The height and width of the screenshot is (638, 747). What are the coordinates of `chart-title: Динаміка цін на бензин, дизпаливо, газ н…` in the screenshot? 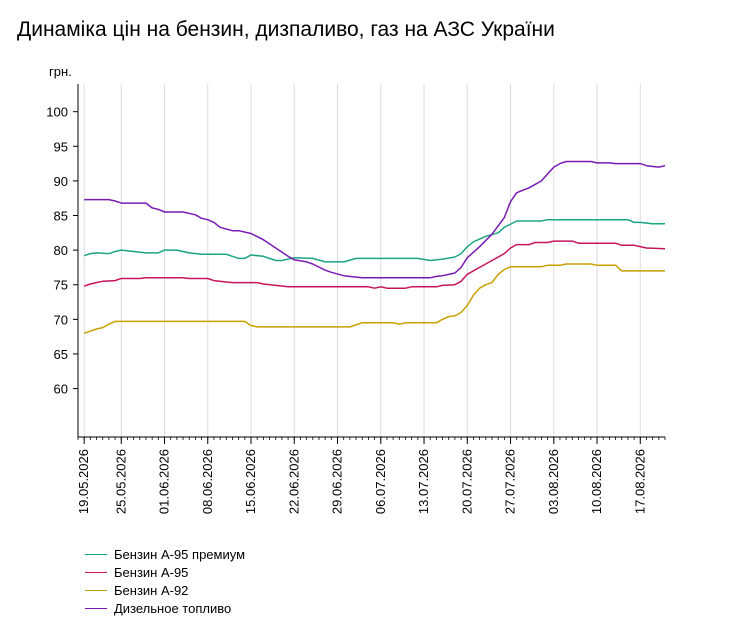 It's located at (286, 29).